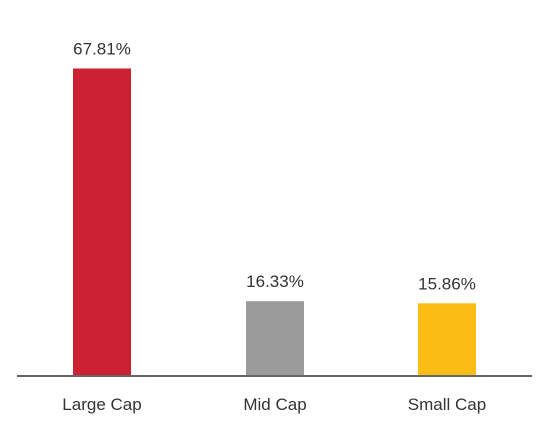 This screenshot has height=421, width=556. Describe the element at coordinates (275, 338) in the screenshot. I see `bar-mid-cap` at that location.